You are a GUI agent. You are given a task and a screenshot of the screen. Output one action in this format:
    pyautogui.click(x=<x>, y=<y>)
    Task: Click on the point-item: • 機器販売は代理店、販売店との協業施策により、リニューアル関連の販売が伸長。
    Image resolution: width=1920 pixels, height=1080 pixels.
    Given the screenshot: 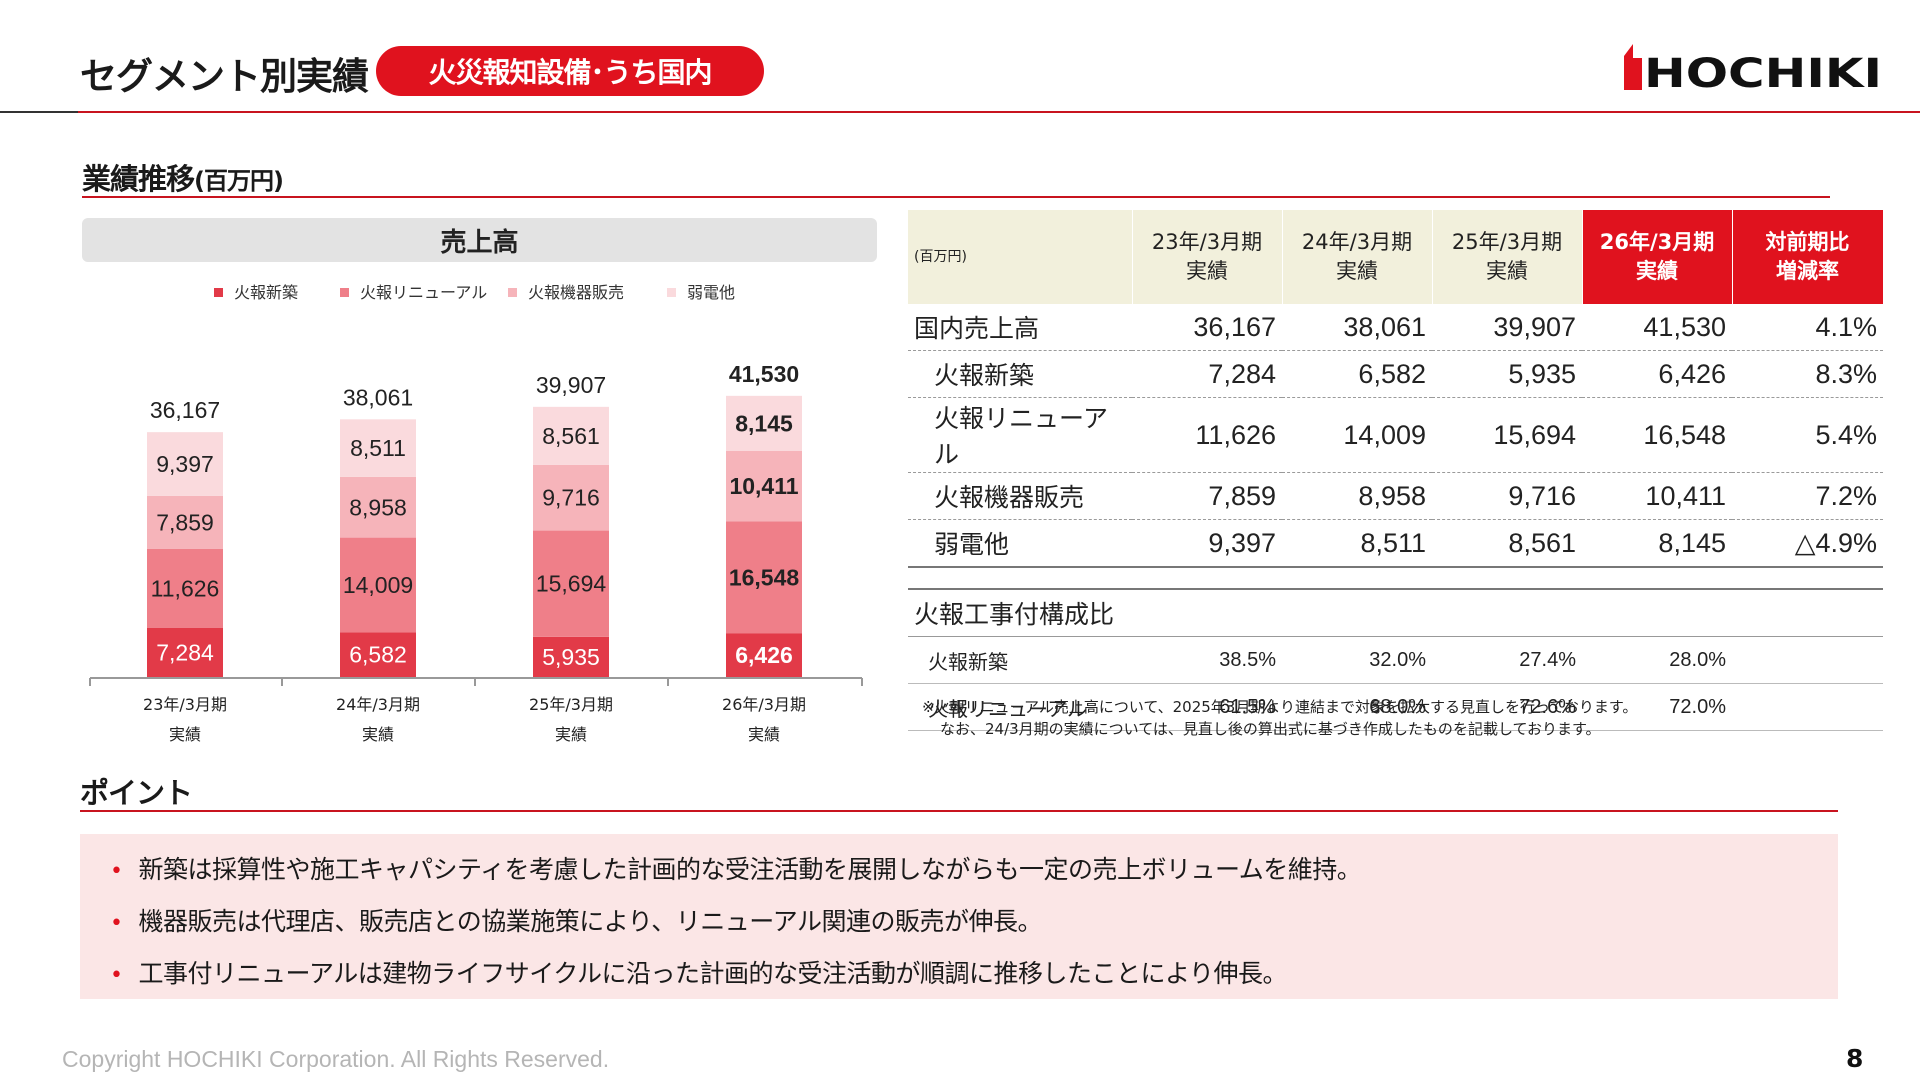 What is the action you would take?
    pyautogui.click(x=576, y=920)
    